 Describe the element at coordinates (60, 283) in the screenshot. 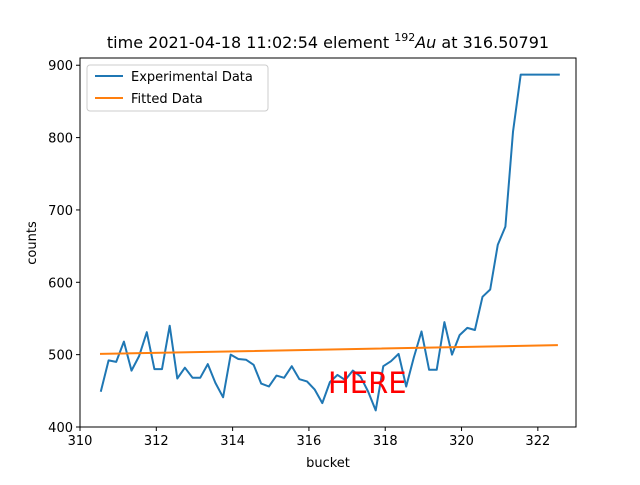

I see `y-tick-label: 600` at that location.